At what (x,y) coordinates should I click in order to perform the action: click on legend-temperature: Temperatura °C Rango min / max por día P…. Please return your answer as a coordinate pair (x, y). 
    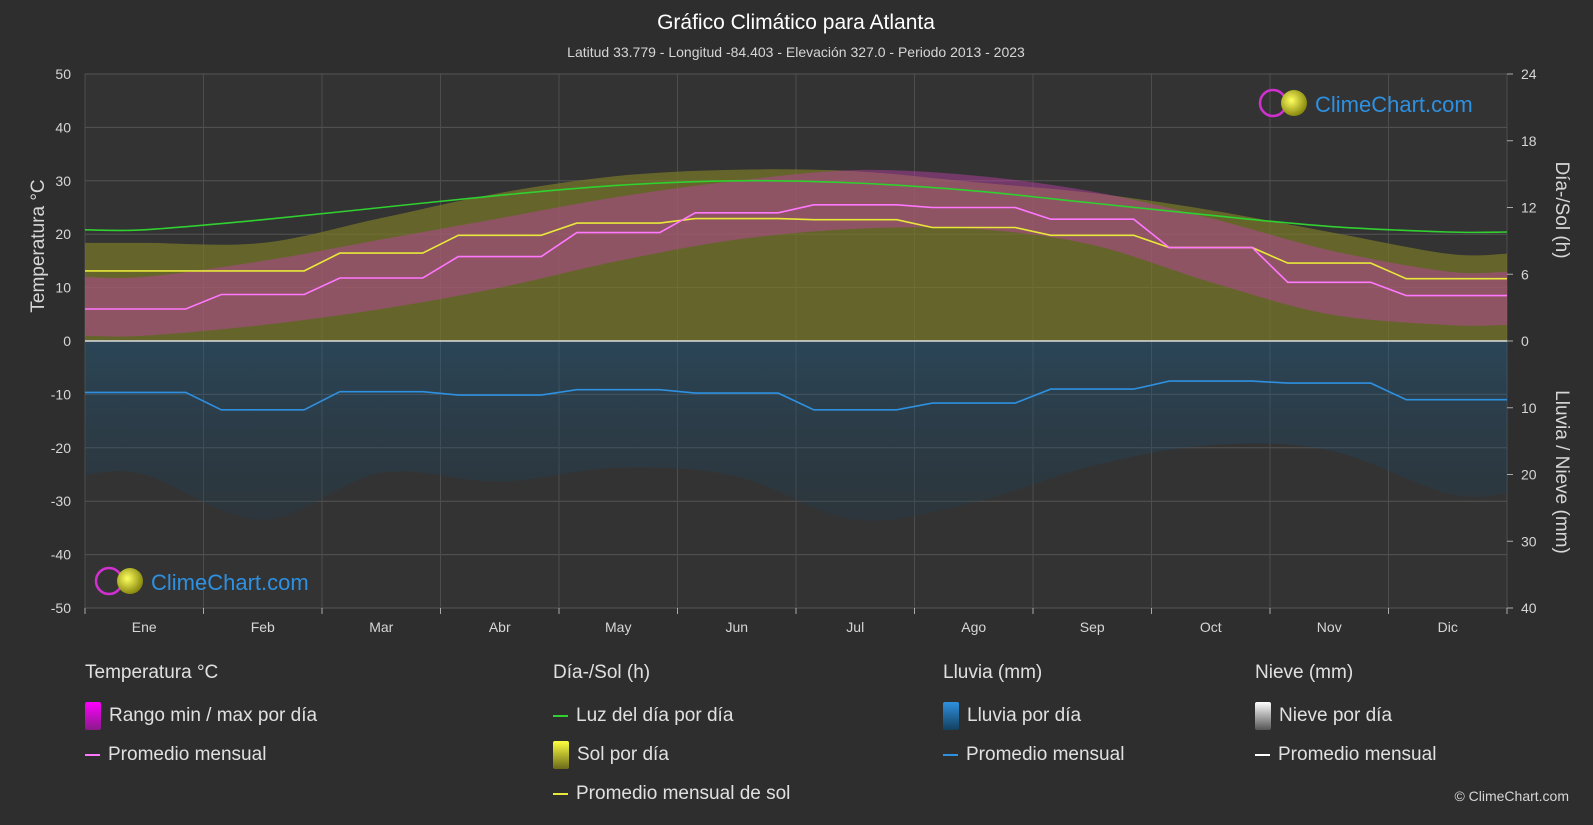
    Looking at the image, I should click on (201, 718).